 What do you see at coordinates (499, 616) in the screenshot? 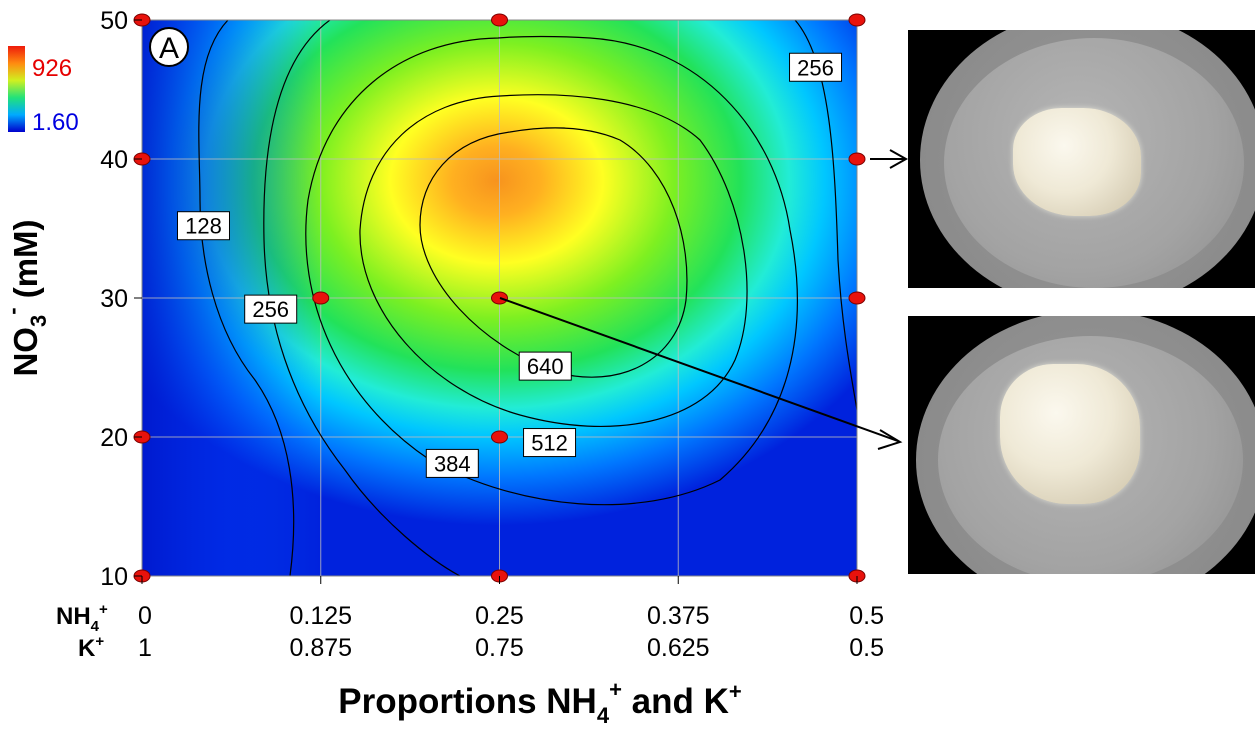
I see `x-tick-label-nh4: 0.25` at bounding box center [499, 616].